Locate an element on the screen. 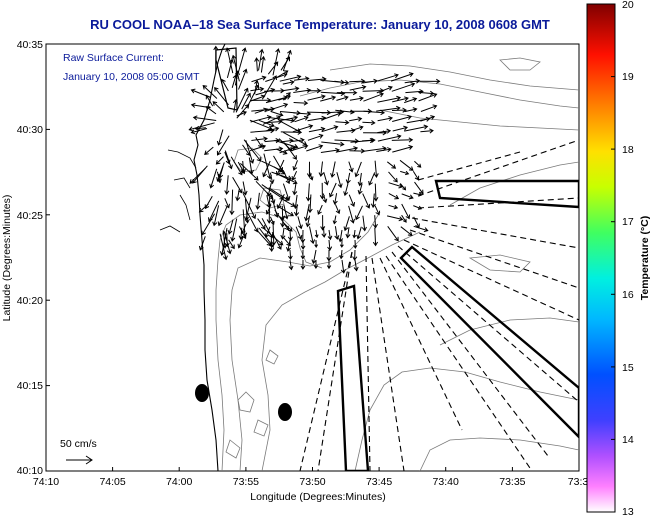 This screenshot has width=651, height=518. x-tick: 74:00 is located at coordinates (179, 482).